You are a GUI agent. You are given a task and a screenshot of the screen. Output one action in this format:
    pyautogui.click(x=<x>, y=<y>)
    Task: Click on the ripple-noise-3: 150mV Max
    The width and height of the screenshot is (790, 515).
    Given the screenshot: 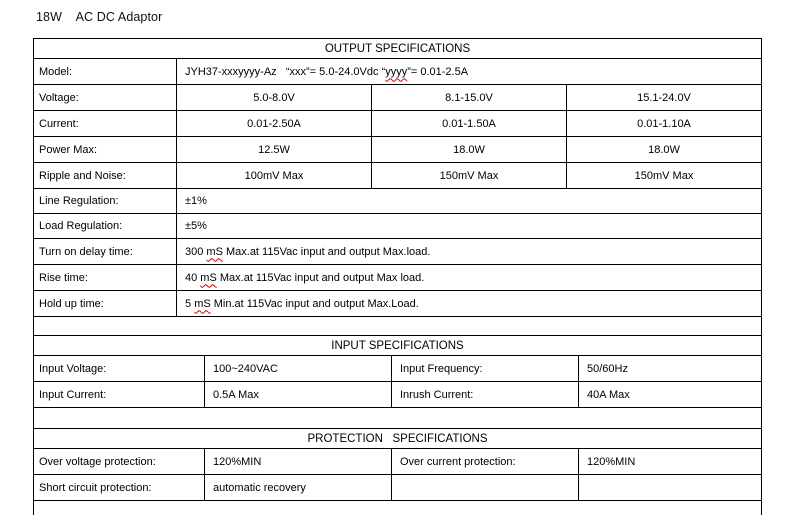 What is the action you would take?
    pyautogui.click(x=664, y=175)
    